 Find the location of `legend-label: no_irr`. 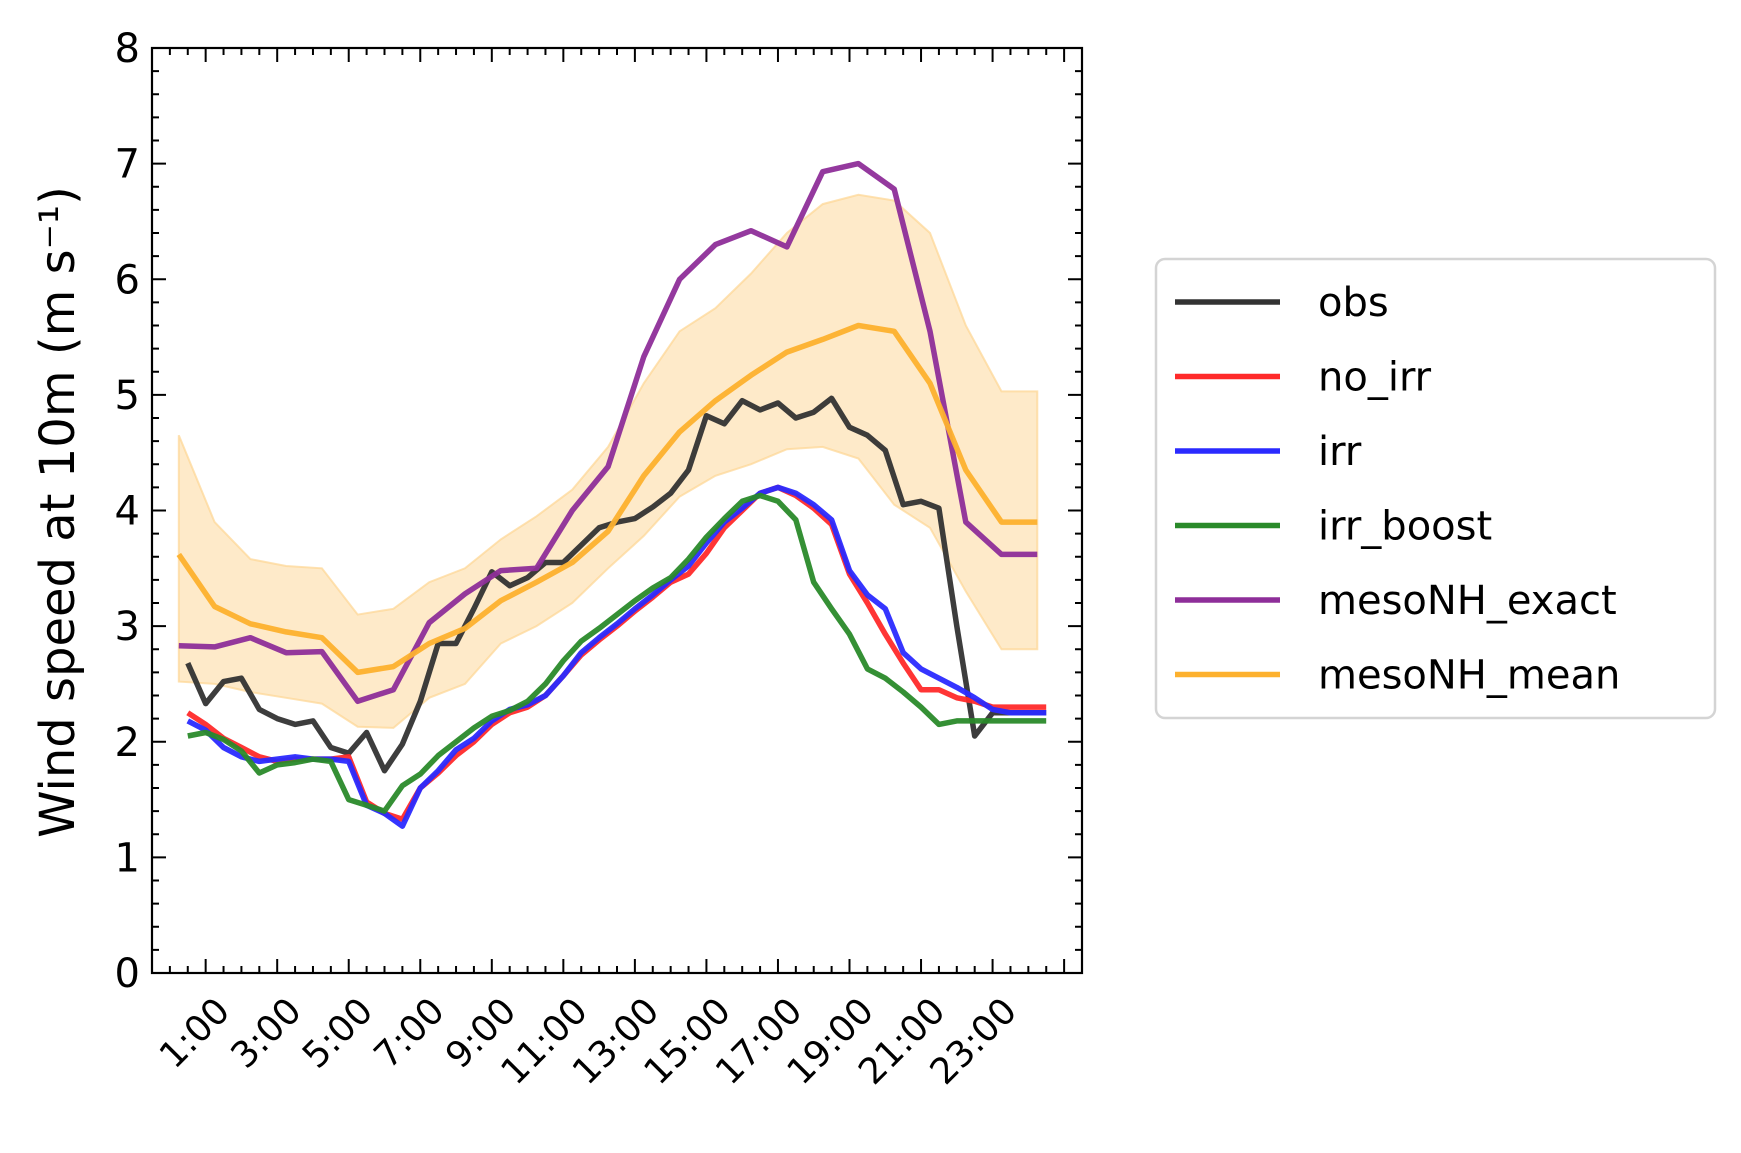

legend-label: no_irr is located at coordinates (1375, 378).